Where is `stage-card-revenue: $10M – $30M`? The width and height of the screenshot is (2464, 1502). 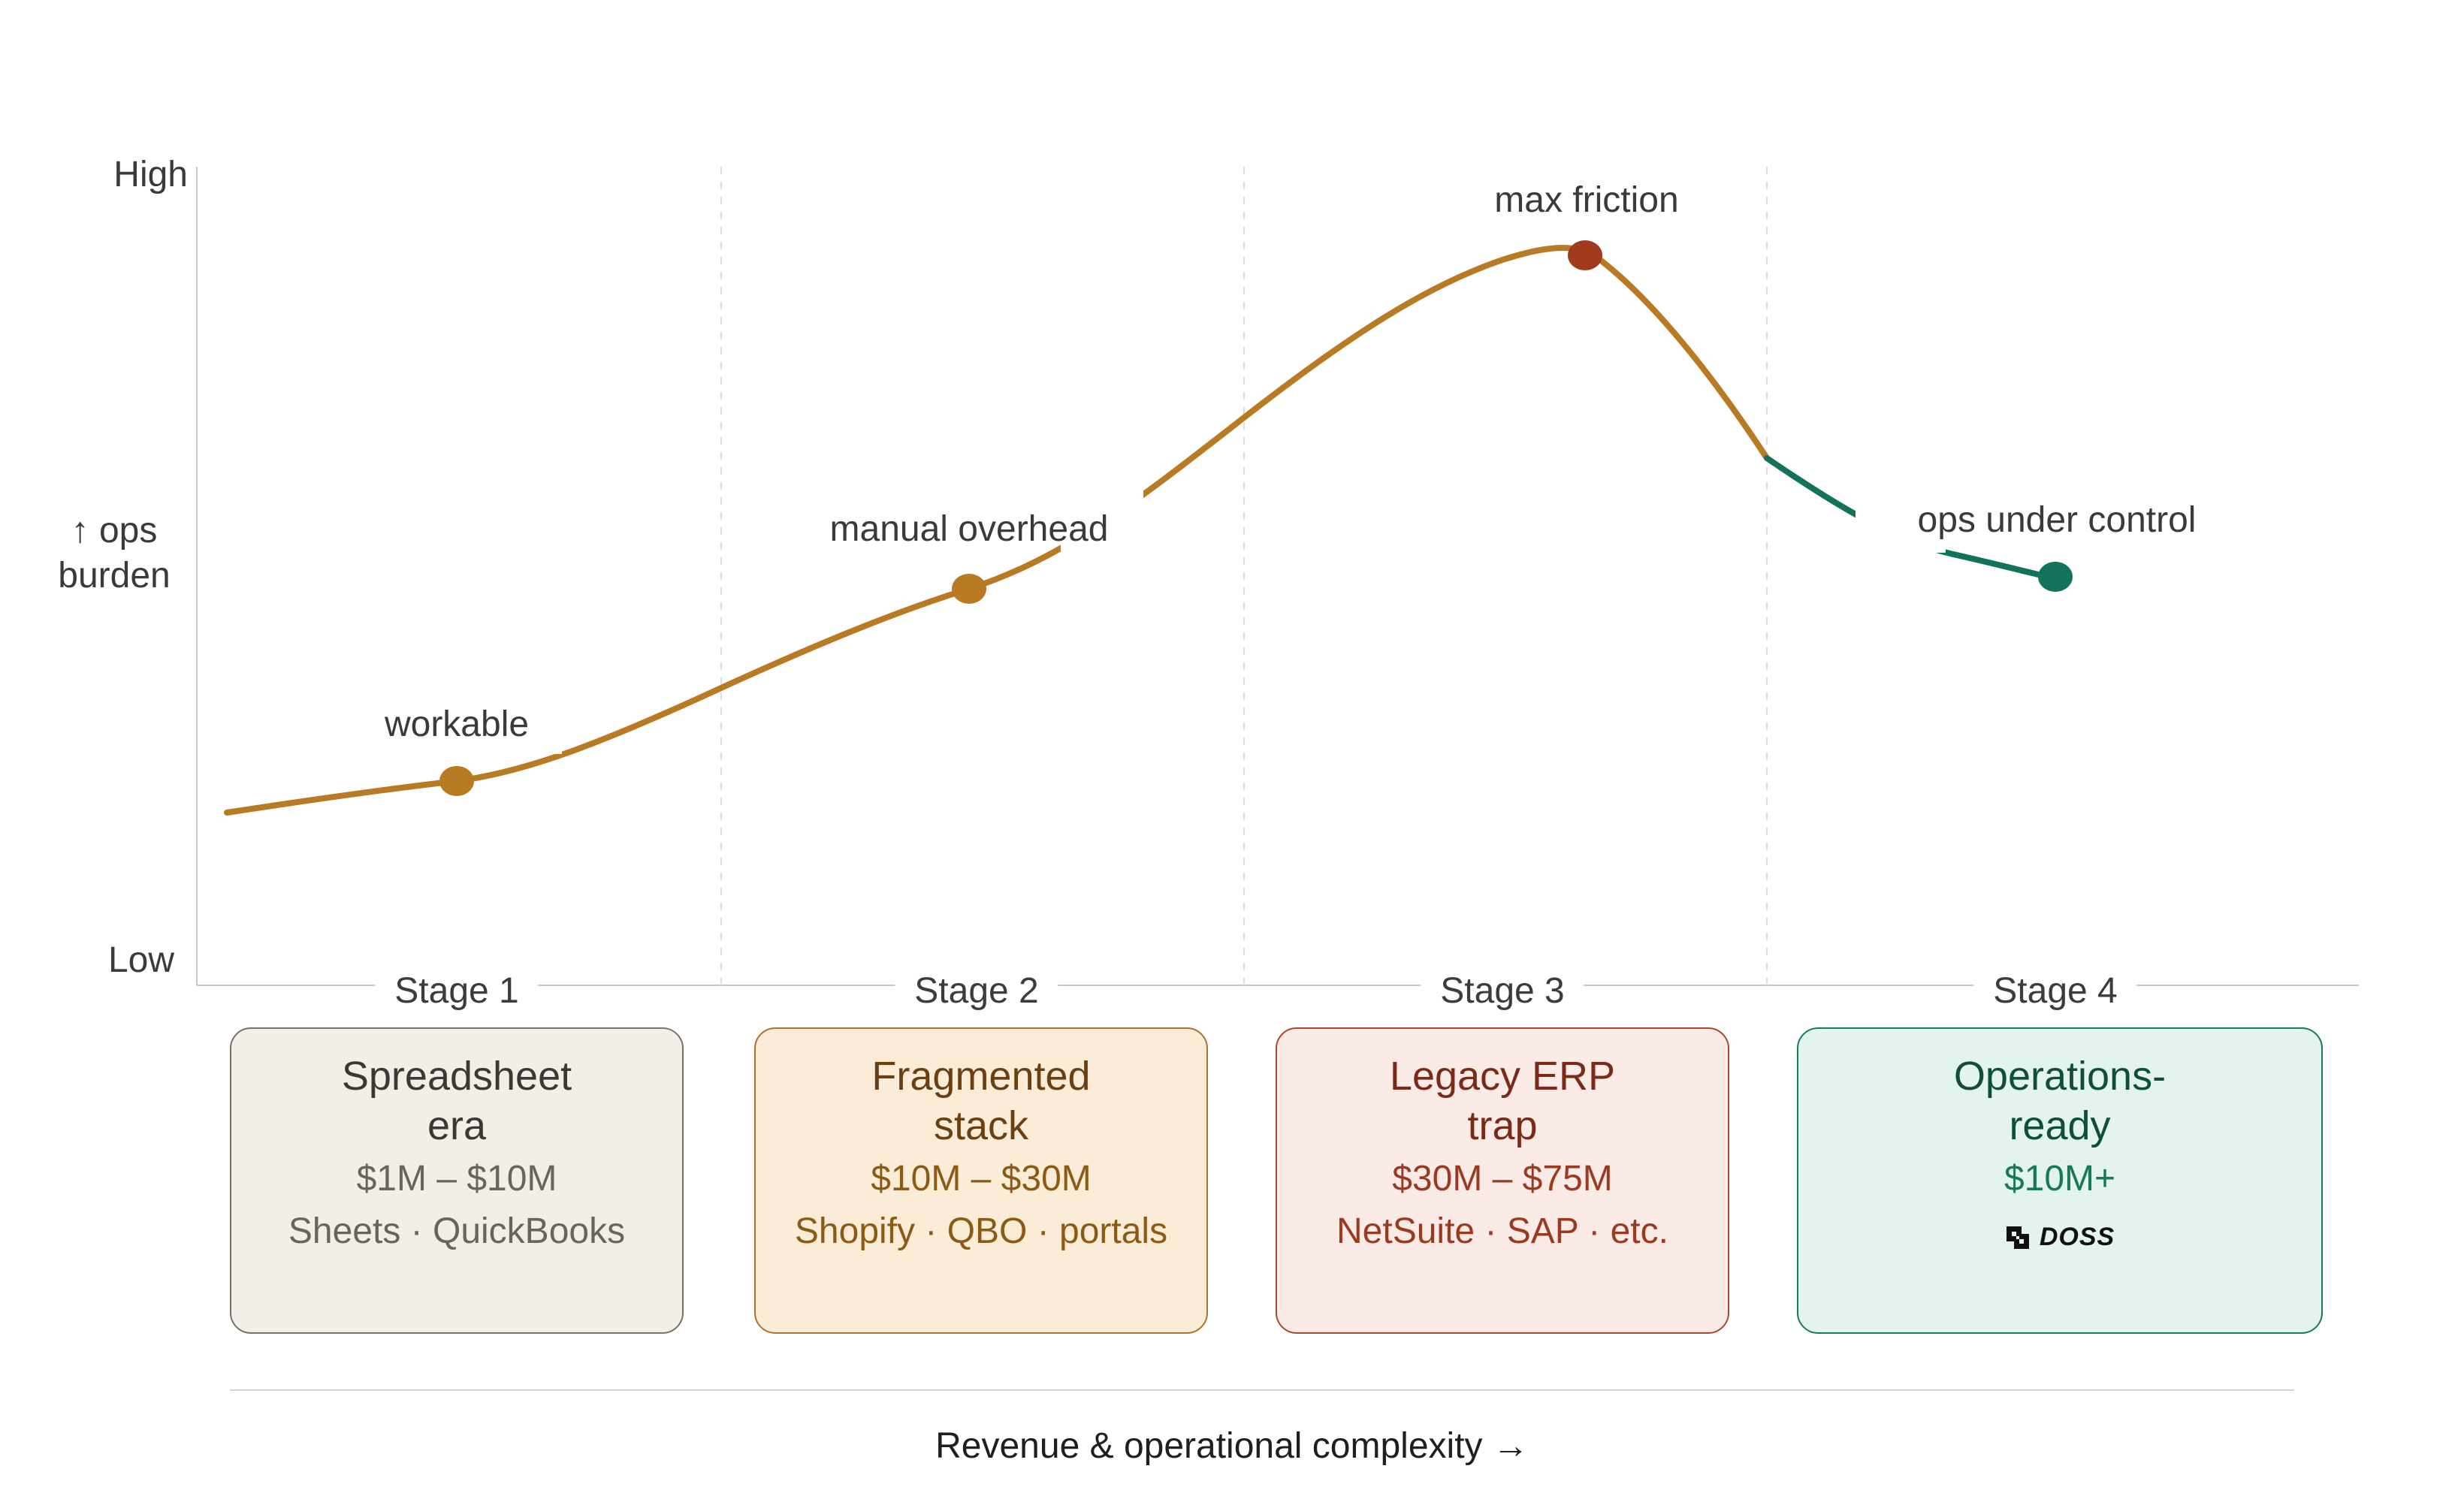
stage-card-revenue: $10M – $30M is located at coordinates (981, 1179).